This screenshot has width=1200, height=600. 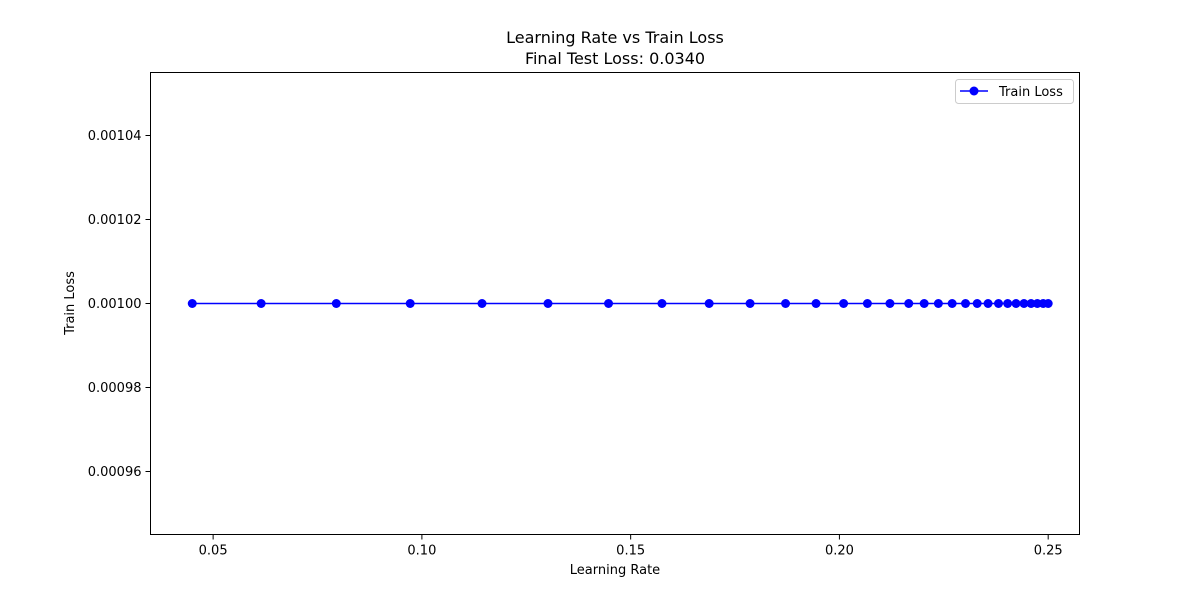 What do you see at coordinates (615, 58) in the screenshot?
I see `chart-subtitle: Final Test Loss: 0.0340` at bounding box center [615, 58].